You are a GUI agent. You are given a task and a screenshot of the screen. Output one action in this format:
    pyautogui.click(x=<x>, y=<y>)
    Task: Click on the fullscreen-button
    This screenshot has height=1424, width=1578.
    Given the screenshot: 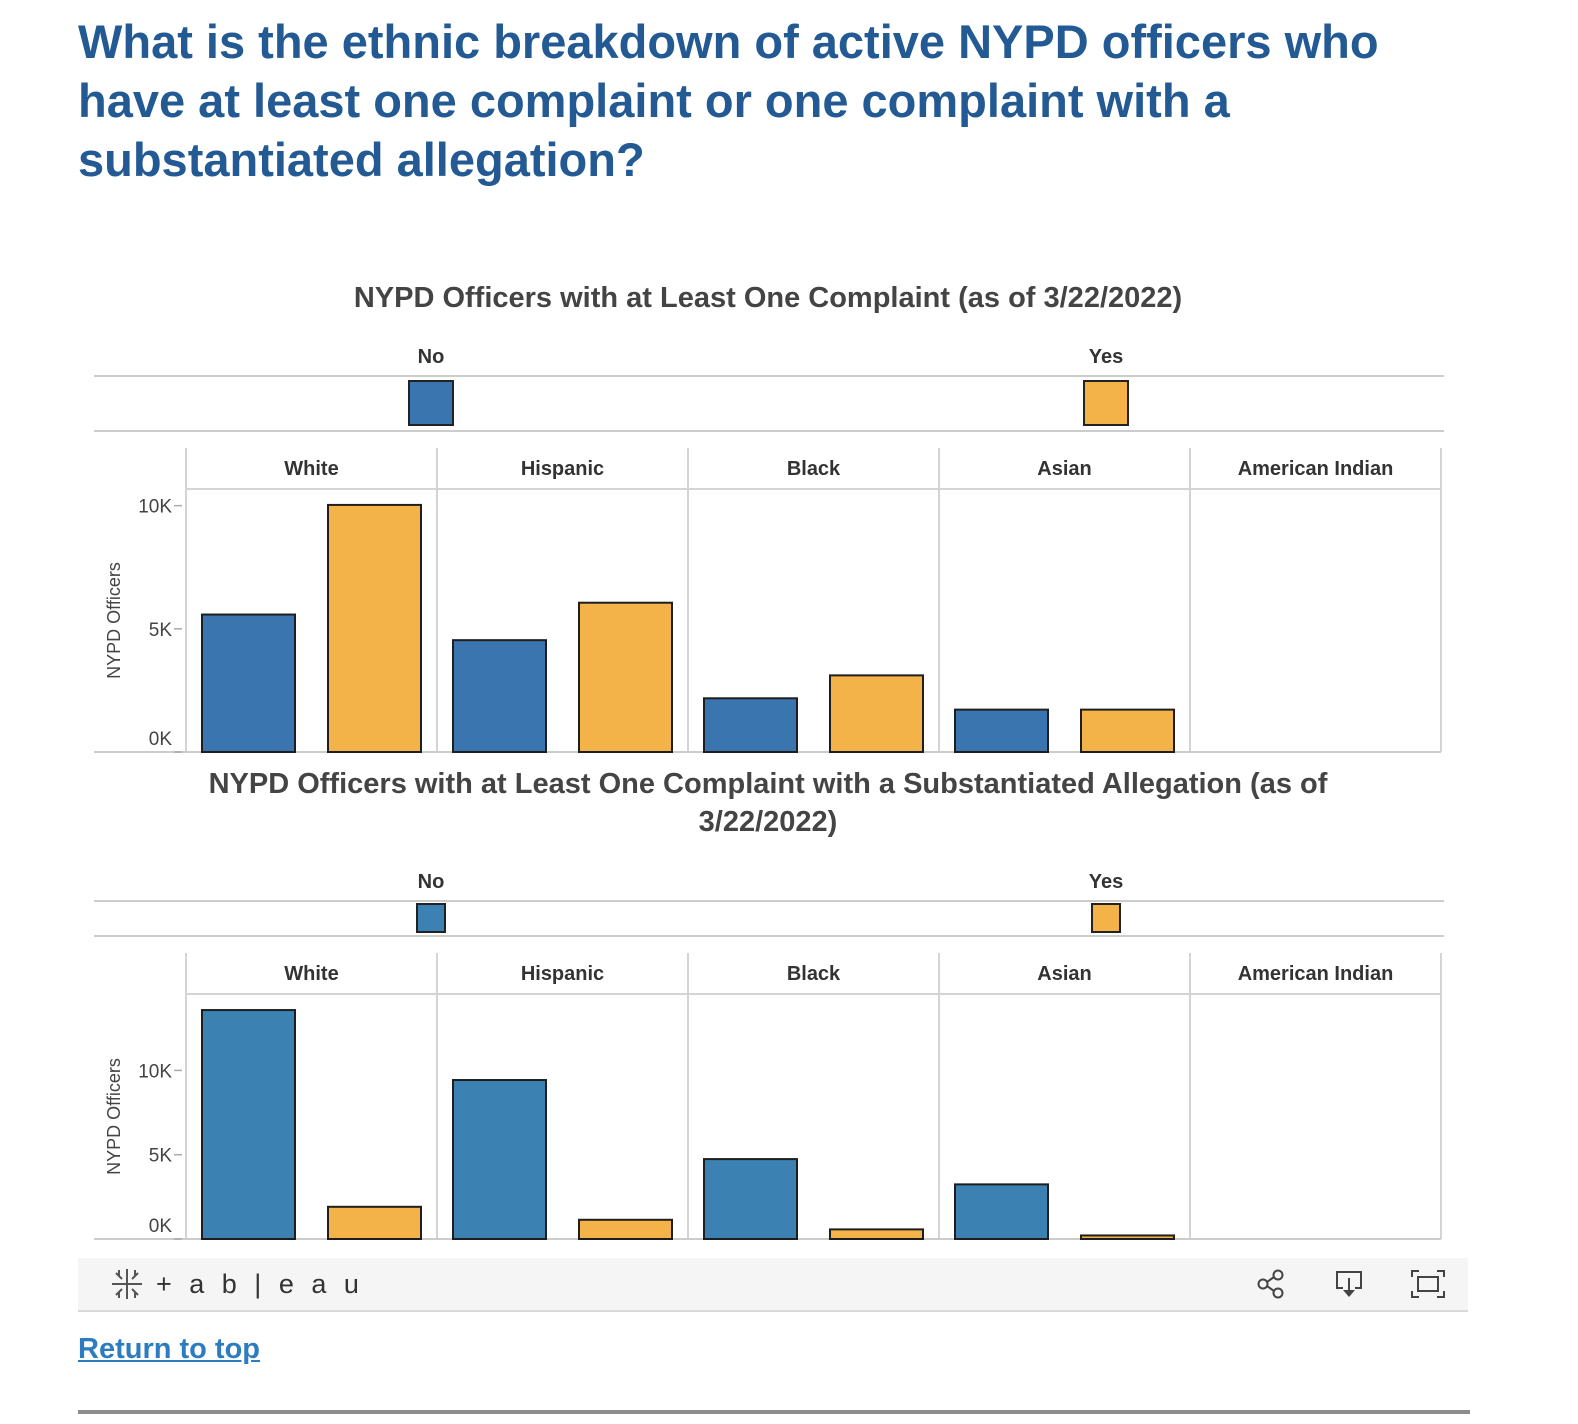 What is the action you would take?
    pyautogui.click(x=1428, y=1284)
    